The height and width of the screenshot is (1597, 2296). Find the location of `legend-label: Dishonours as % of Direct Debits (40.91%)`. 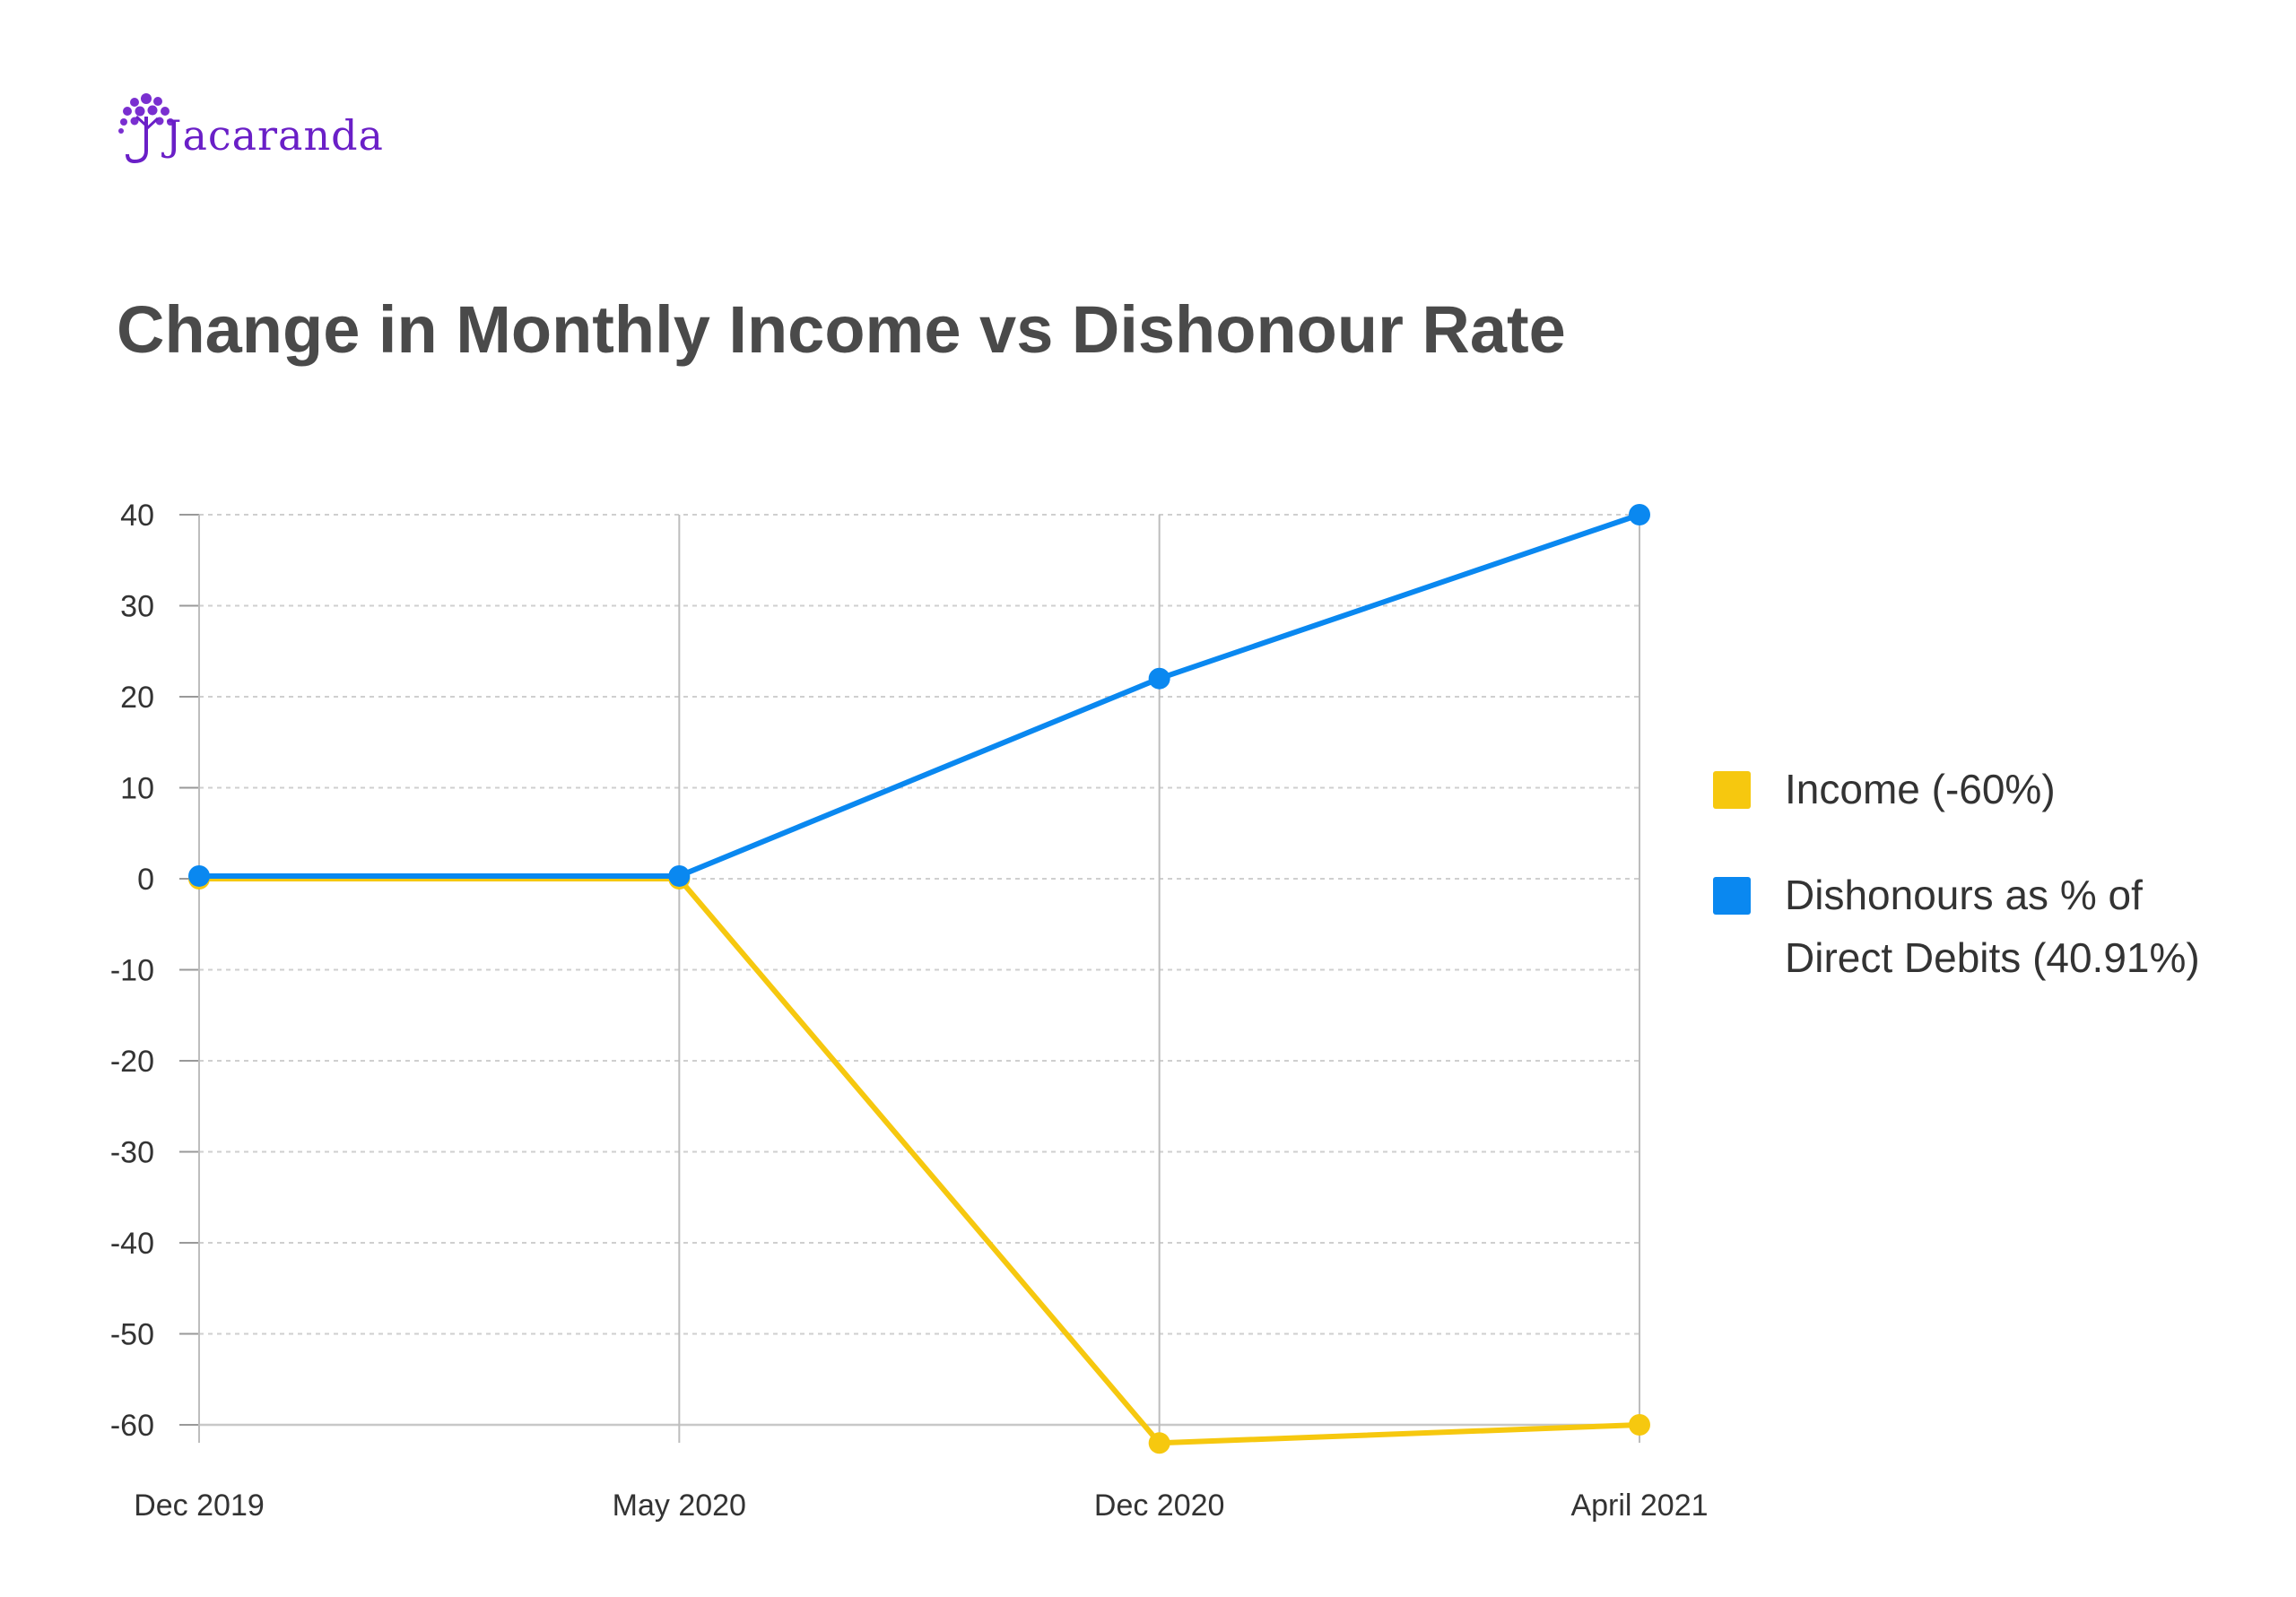

legend-label: Dishonours as % of Direct Debits (40.91%) is located at coordinates (1992, 926).